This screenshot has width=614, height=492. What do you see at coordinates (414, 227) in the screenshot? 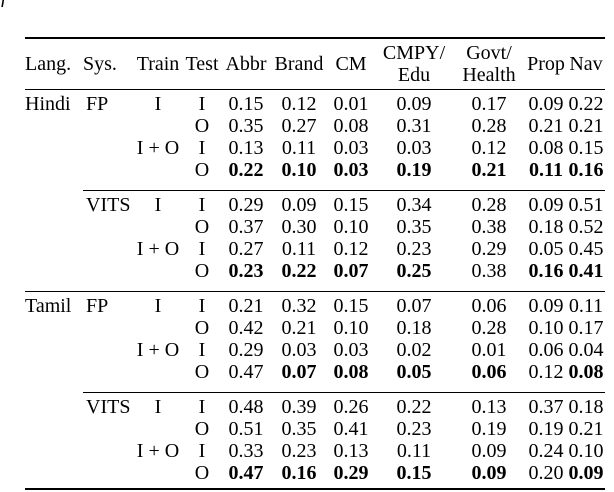
I see `cell-value: 0.35` at bounding box center [414, 227].